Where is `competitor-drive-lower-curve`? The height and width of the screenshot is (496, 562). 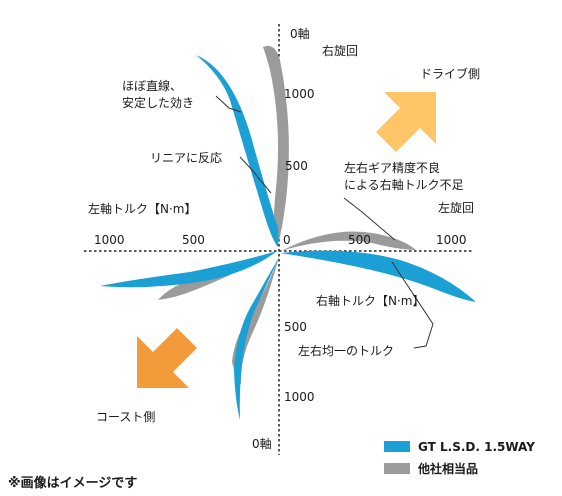 competitor-drive-lower-curve is located at coordinates (348, 241).